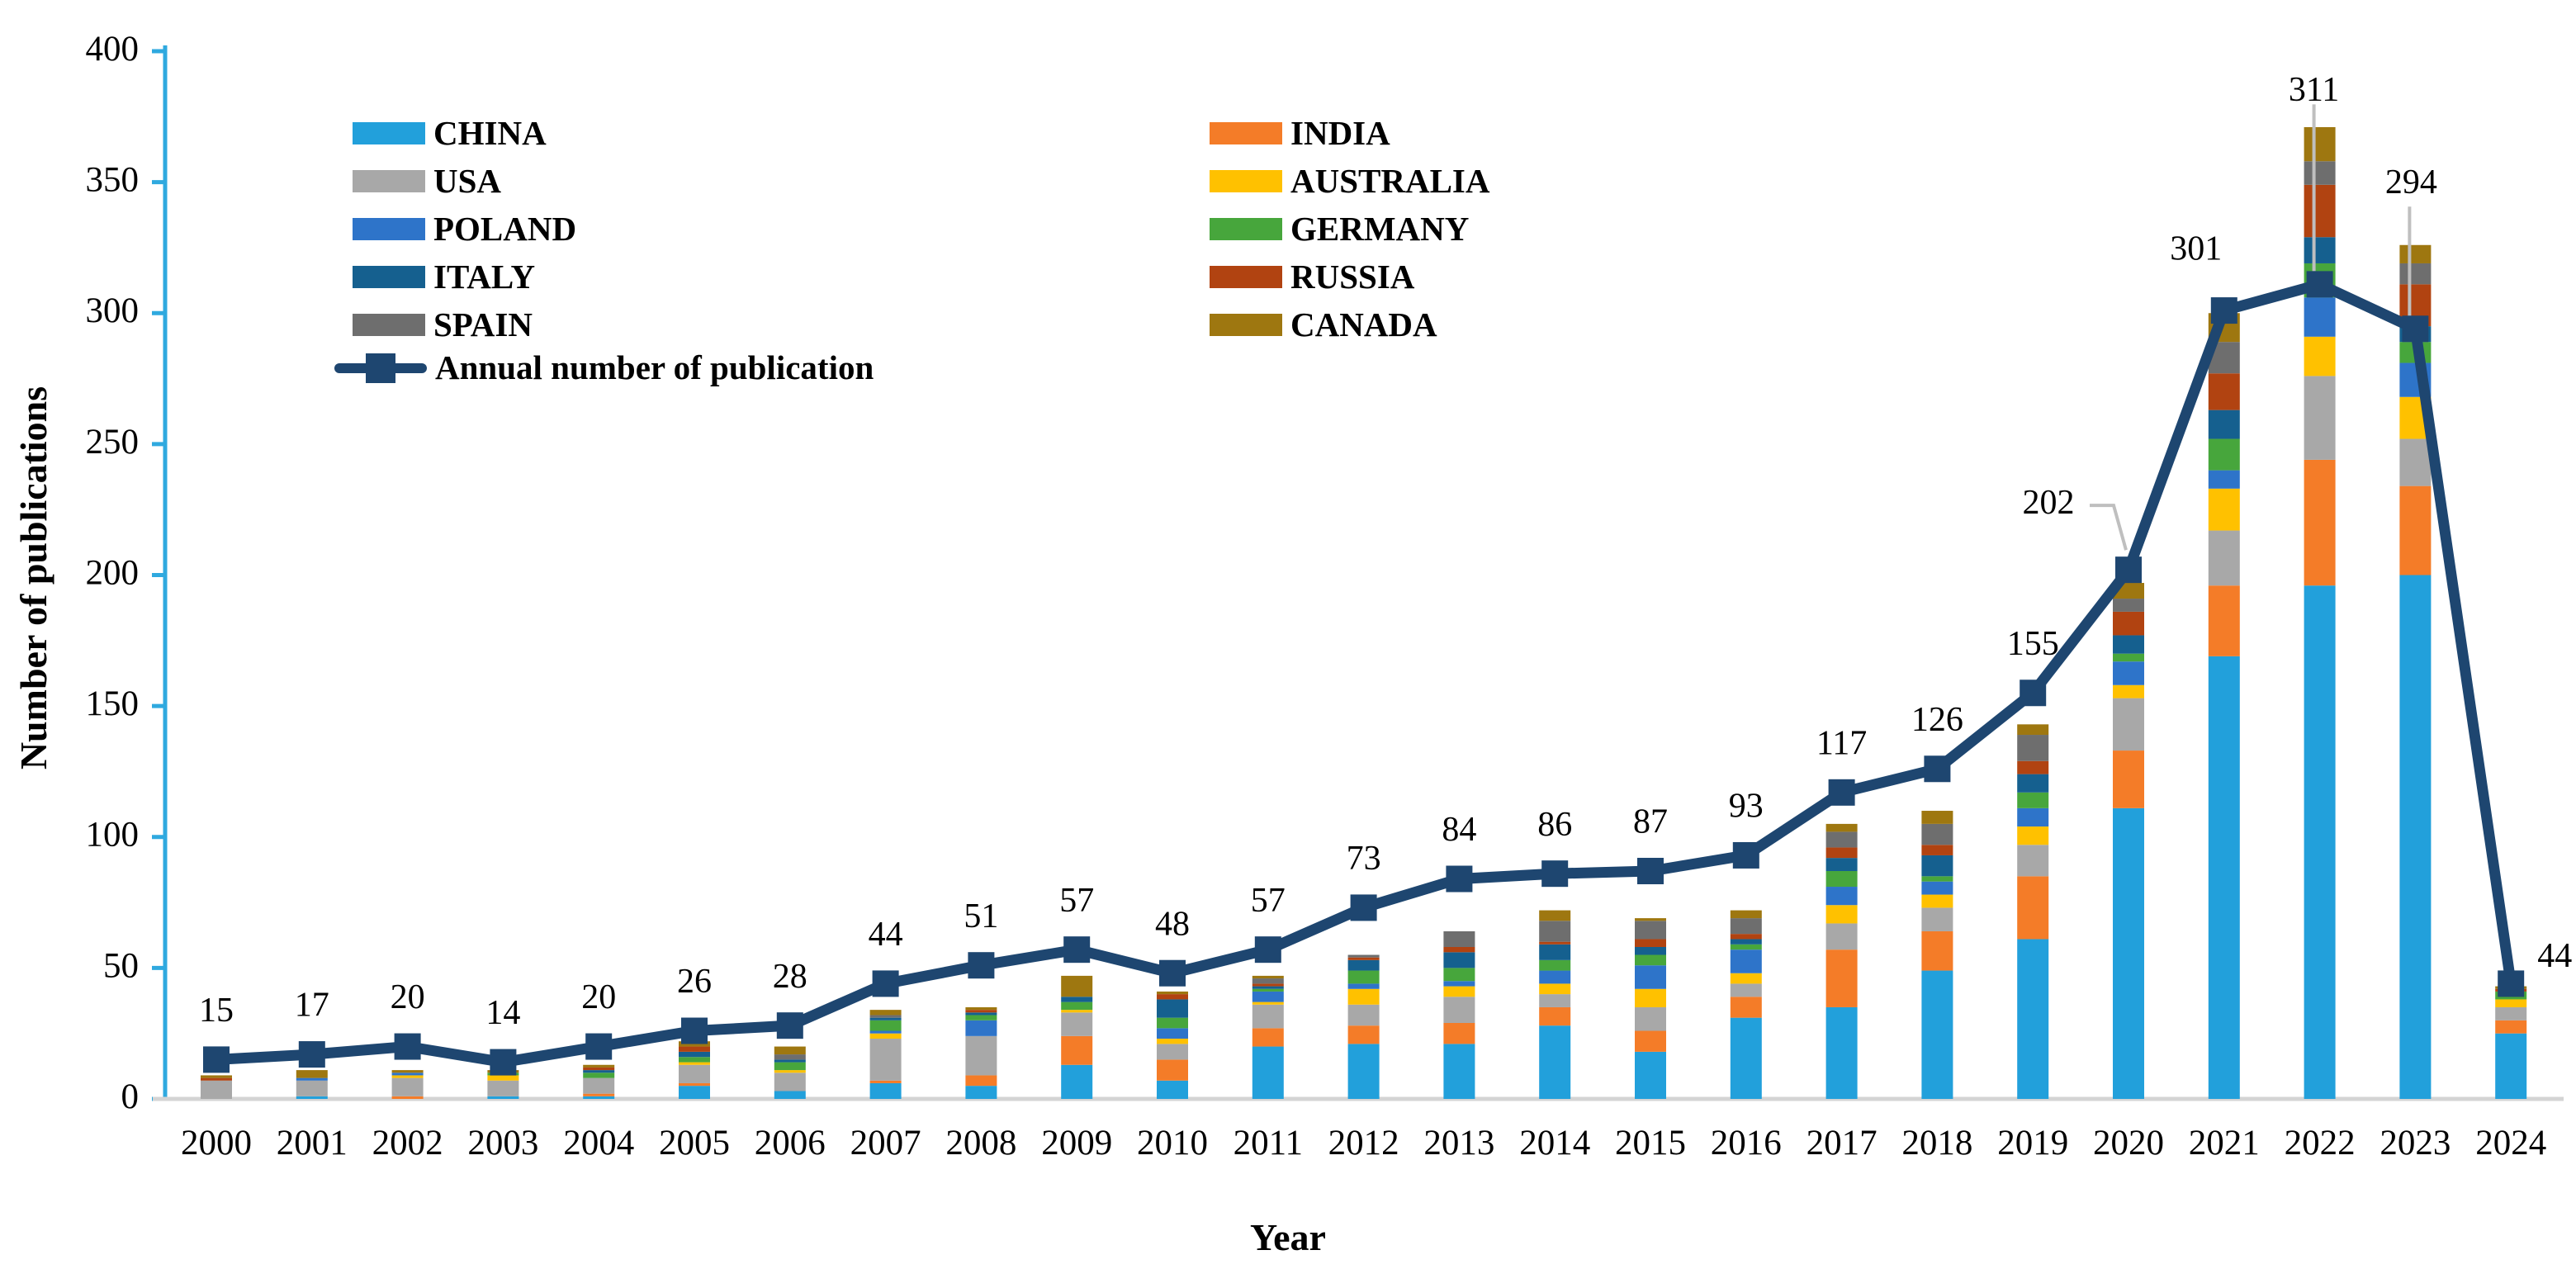 Image resolution: width=2576 pixels, height=1269 pixels. I want to click on bar-segment-2004-china, so click(599, 1098).